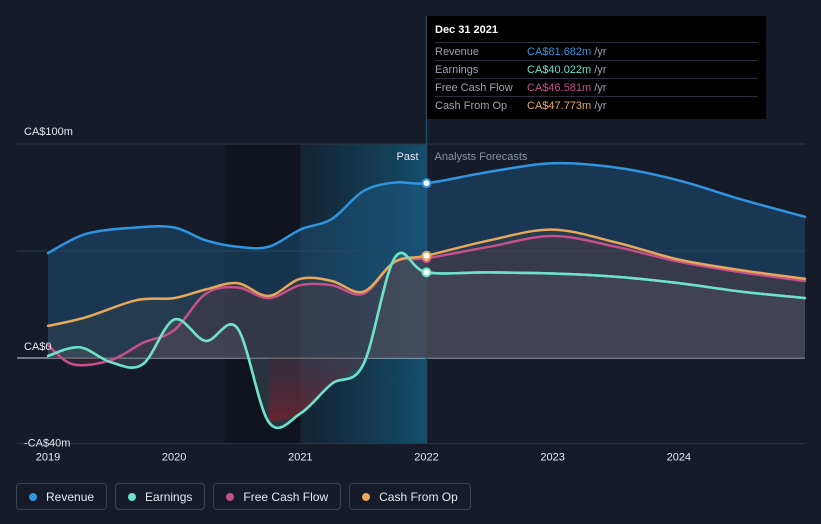 The image size is (821, 524). I want to click on legend-label: Free Cash Flow, so click(286, 496).